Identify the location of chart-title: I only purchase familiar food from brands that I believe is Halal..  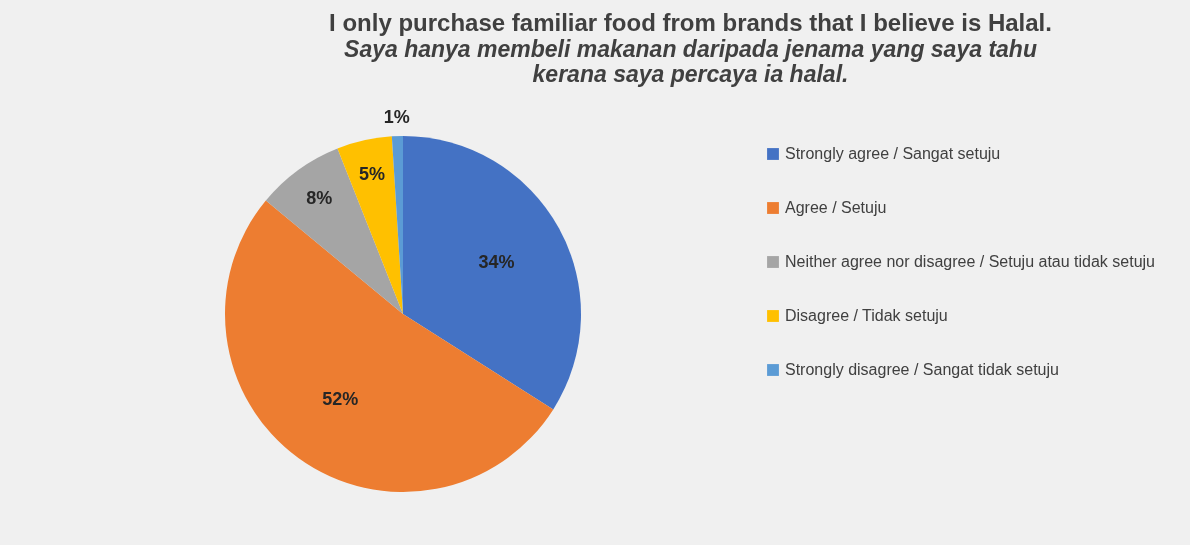
(690, 23).